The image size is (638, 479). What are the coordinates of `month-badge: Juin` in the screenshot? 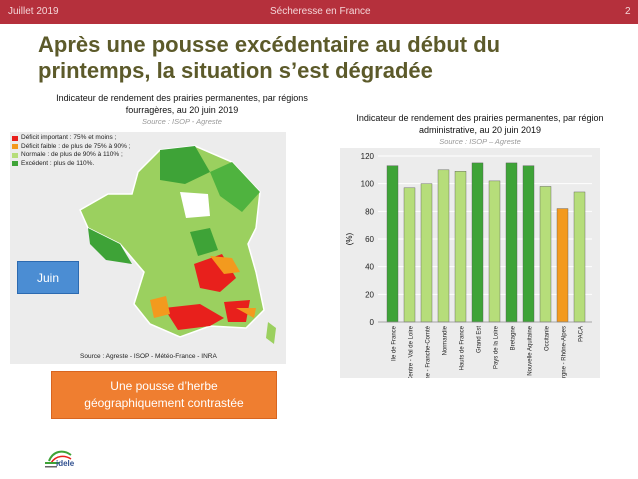 It's located at (48, 277).